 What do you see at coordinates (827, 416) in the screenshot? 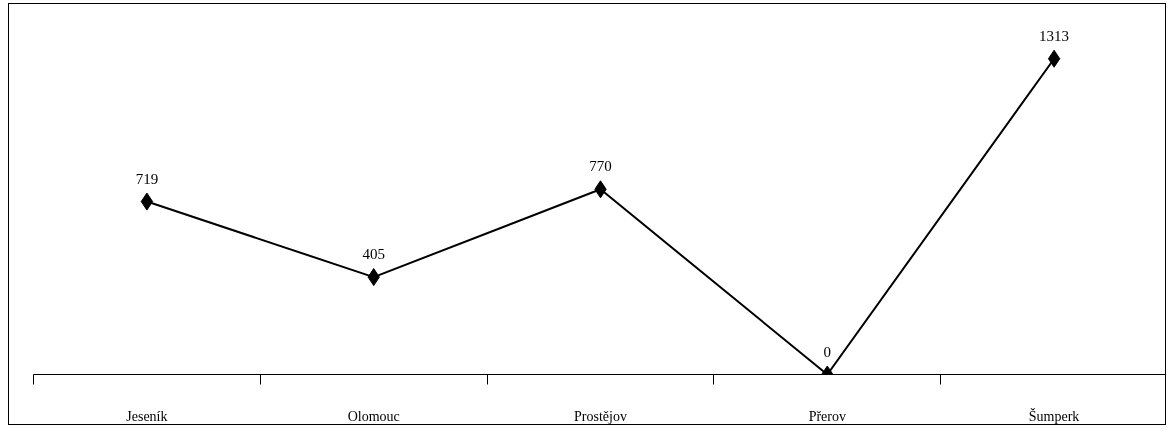
I see `x-tick-label: Přerov` at bounding box center [827, 416].